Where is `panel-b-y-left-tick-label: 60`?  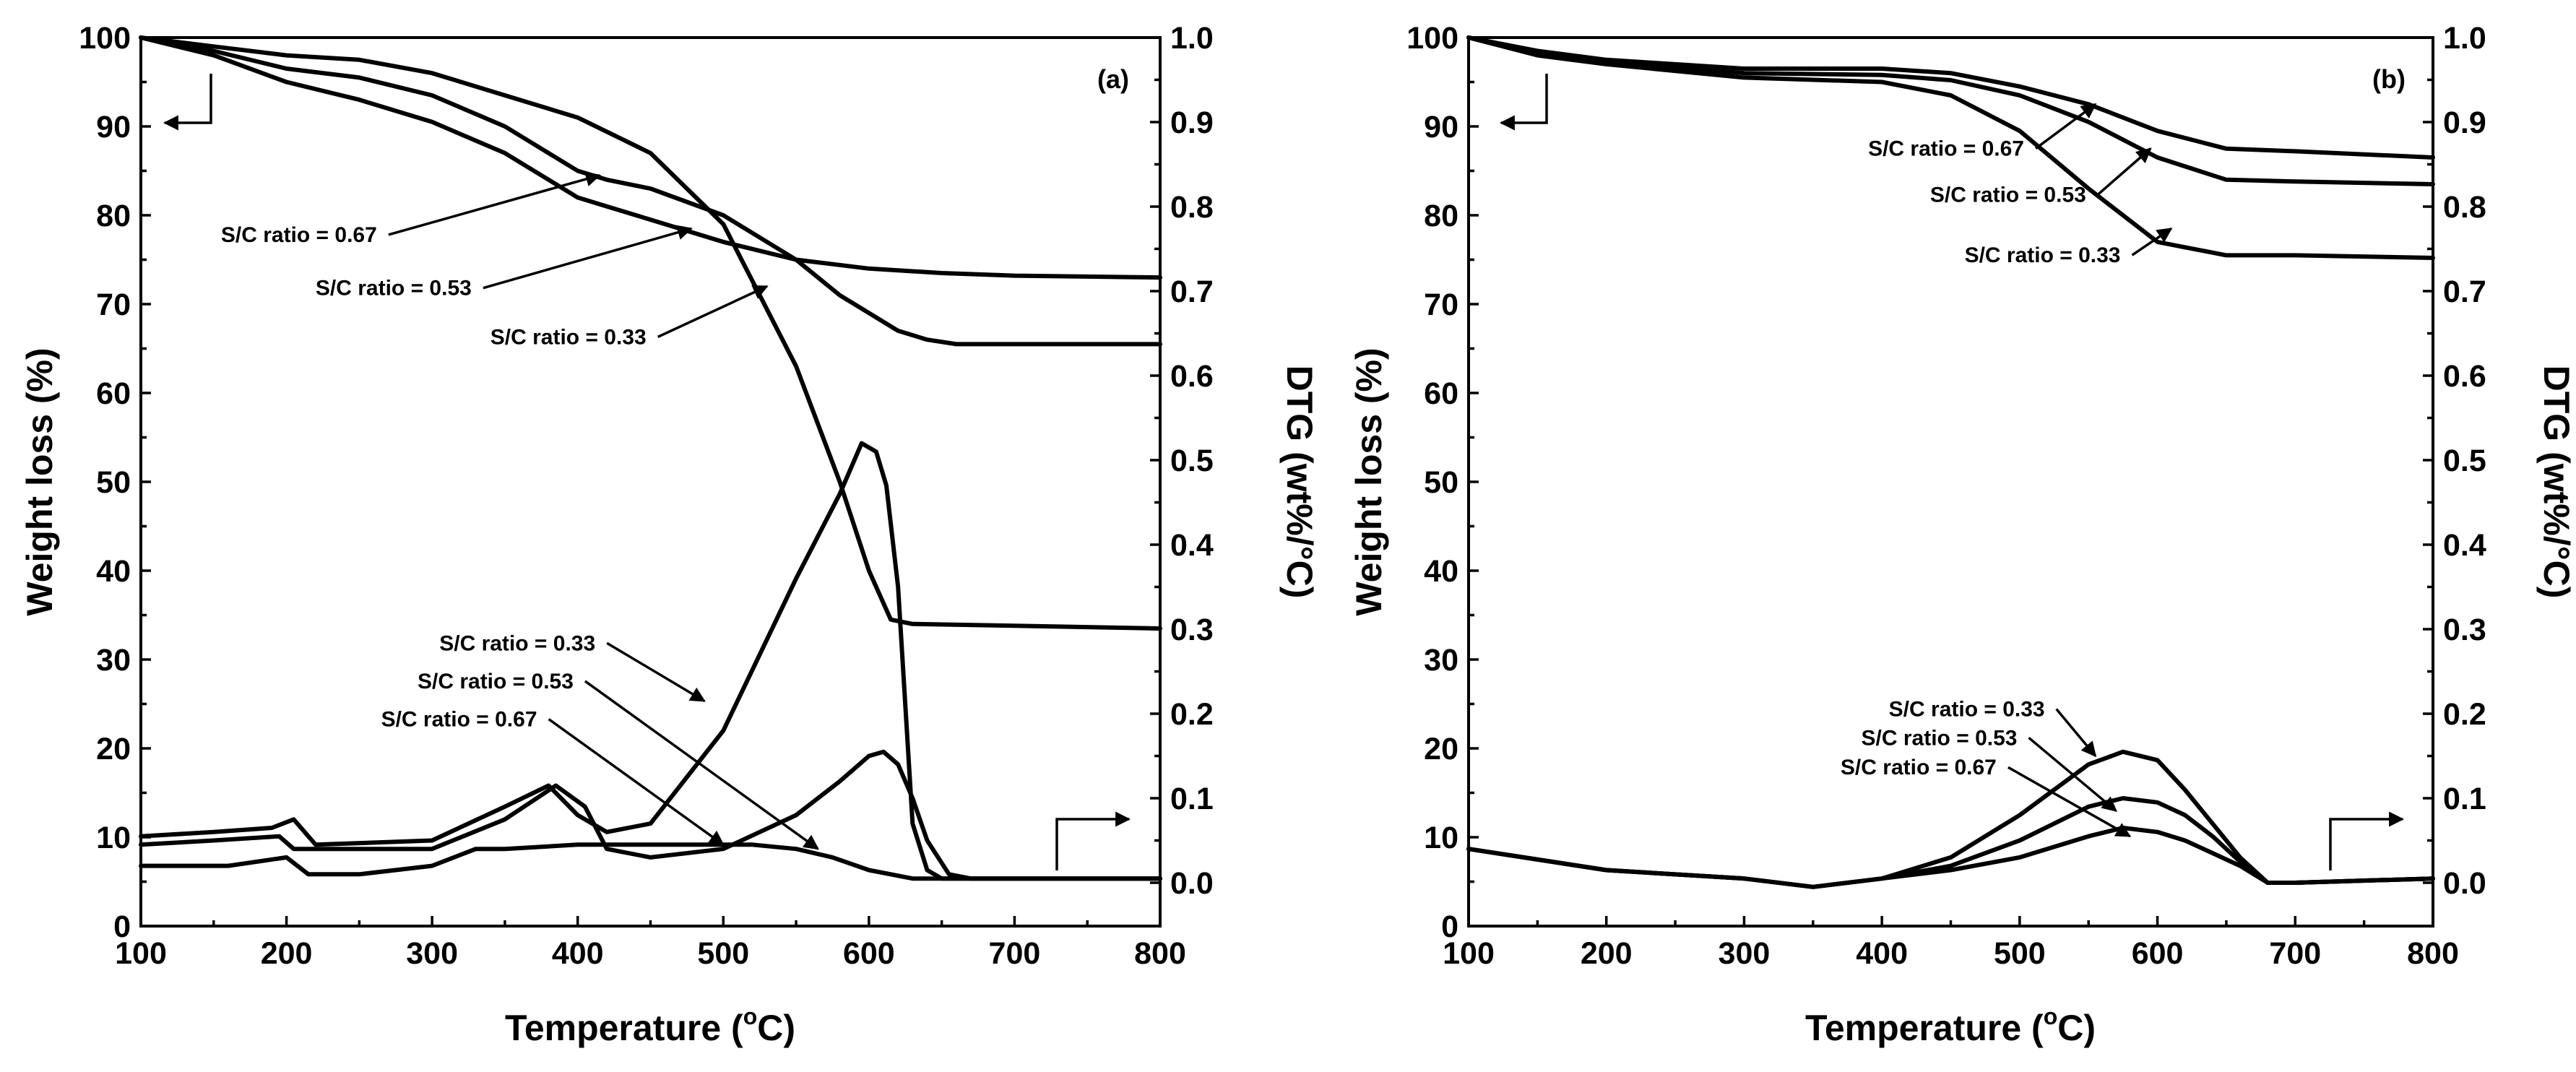
panel-b-y-left-tick-label: 60 is located at coordinates (1441, 393).